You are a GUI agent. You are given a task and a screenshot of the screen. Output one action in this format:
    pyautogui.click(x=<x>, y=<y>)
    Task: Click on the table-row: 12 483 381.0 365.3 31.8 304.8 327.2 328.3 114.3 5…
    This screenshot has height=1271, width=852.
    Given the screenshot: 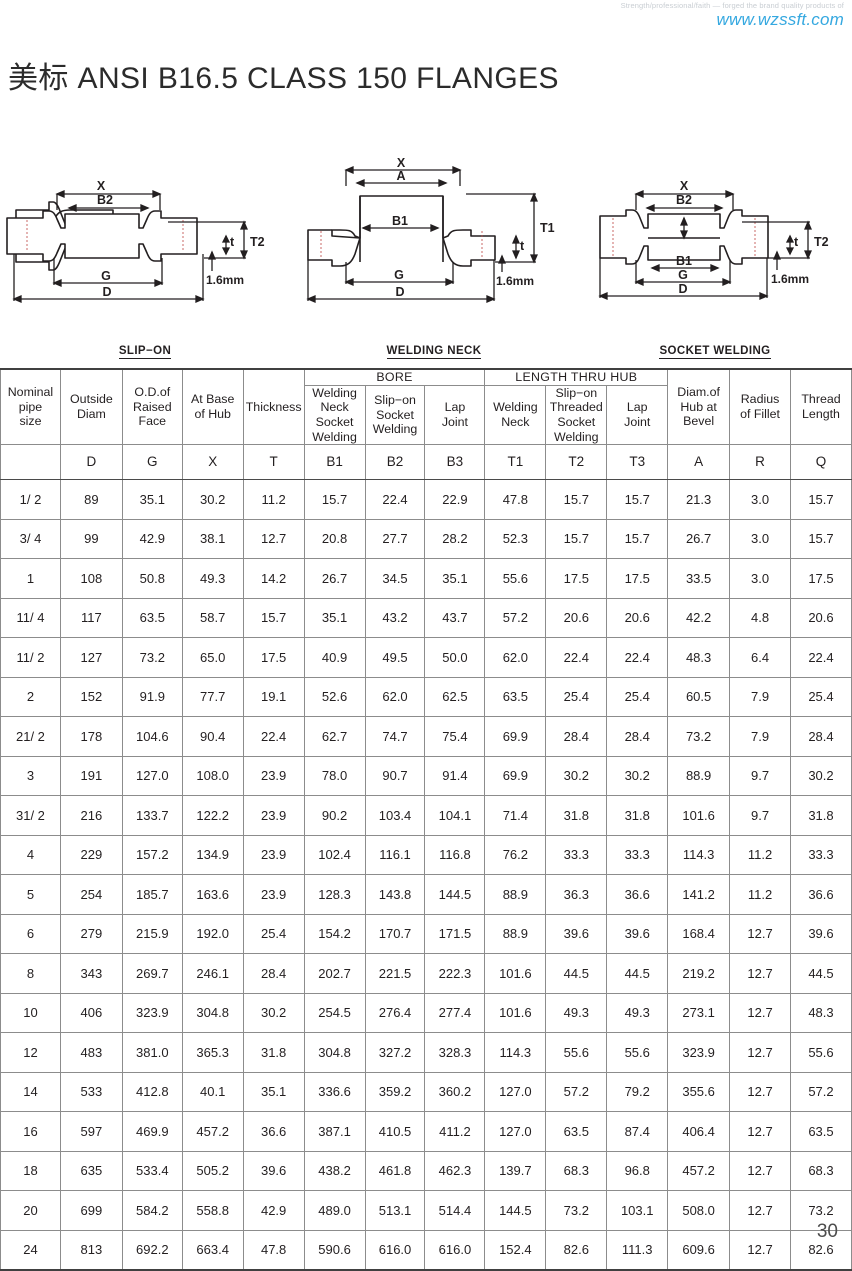 What is the action you would take?
    pyautogui.click(x=426, y=1052)
    